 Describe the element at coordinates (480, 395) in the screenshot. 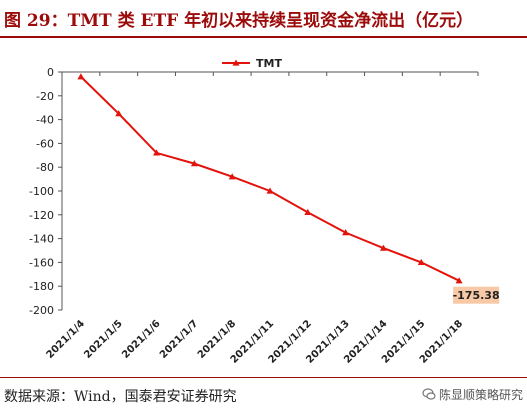

I see `watermark-text: 陈显顺策略研究` at that location.